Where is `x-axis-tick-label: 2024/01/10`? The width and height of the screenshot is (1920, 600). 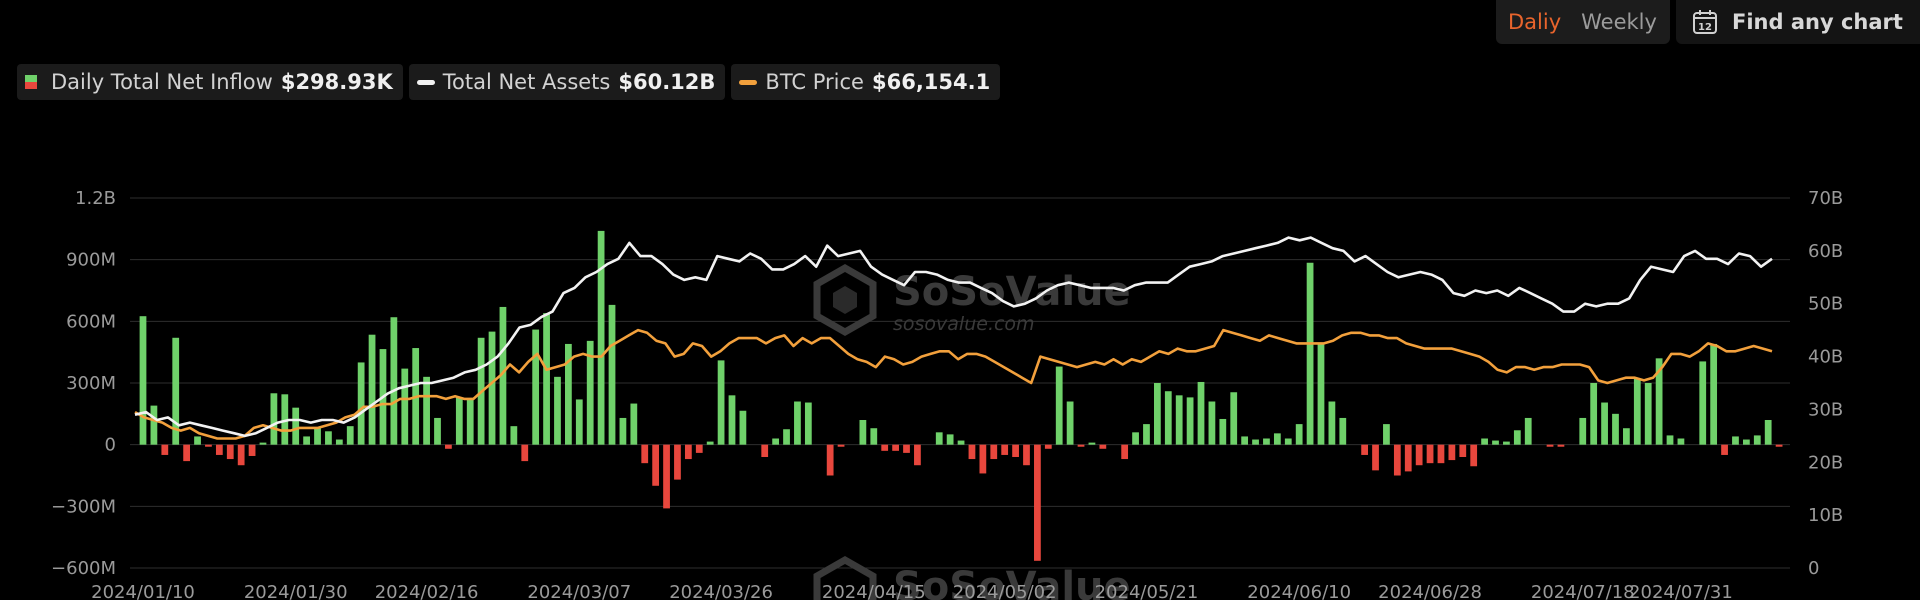 x-axis-tick-label: 2024/01/10 is located at coordinates (143, 591).